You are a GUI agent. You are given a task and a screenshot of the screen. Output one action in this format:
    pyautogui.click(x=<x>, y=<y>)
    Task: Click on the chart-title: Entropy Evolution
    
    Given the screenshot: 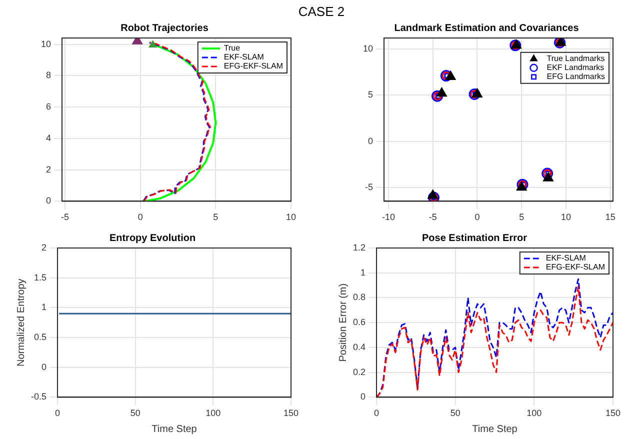 What is the action you would take?
    pyautogui.click(x=152, y=238)
    